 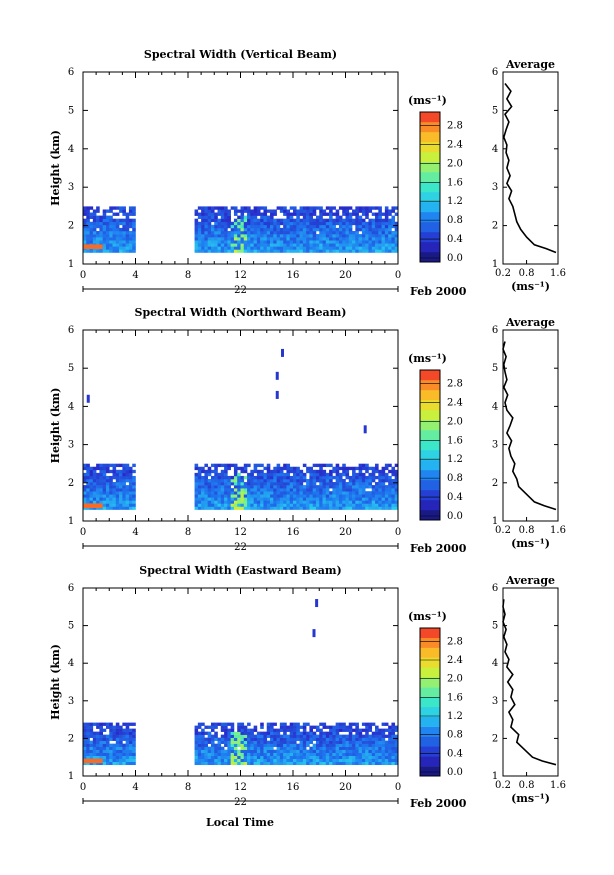 I want to click on high-width-patch, so click(x=93, y=761).